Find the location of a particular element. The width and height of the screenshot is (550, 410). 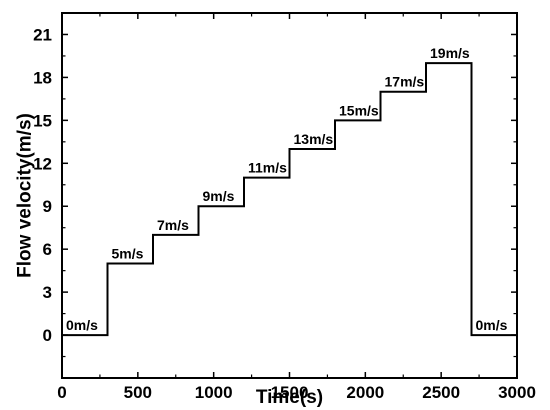

x-tick-label: 2000 is located at coordinates (365, 392).